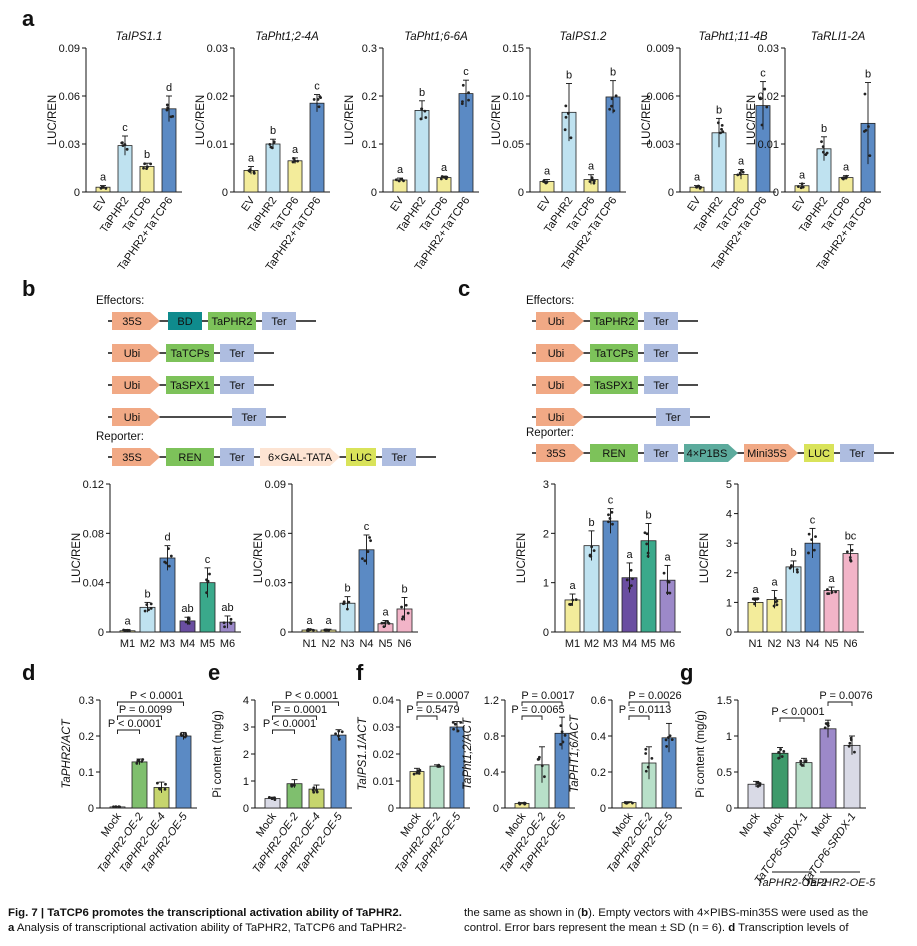 The height and width of the screenshot is (946, 917). What do you see at coordinates (212, 321) in the screenshot?
I see `construct-row: 35S BD TaPHR2 Ter` at bounding box center [212, 321].